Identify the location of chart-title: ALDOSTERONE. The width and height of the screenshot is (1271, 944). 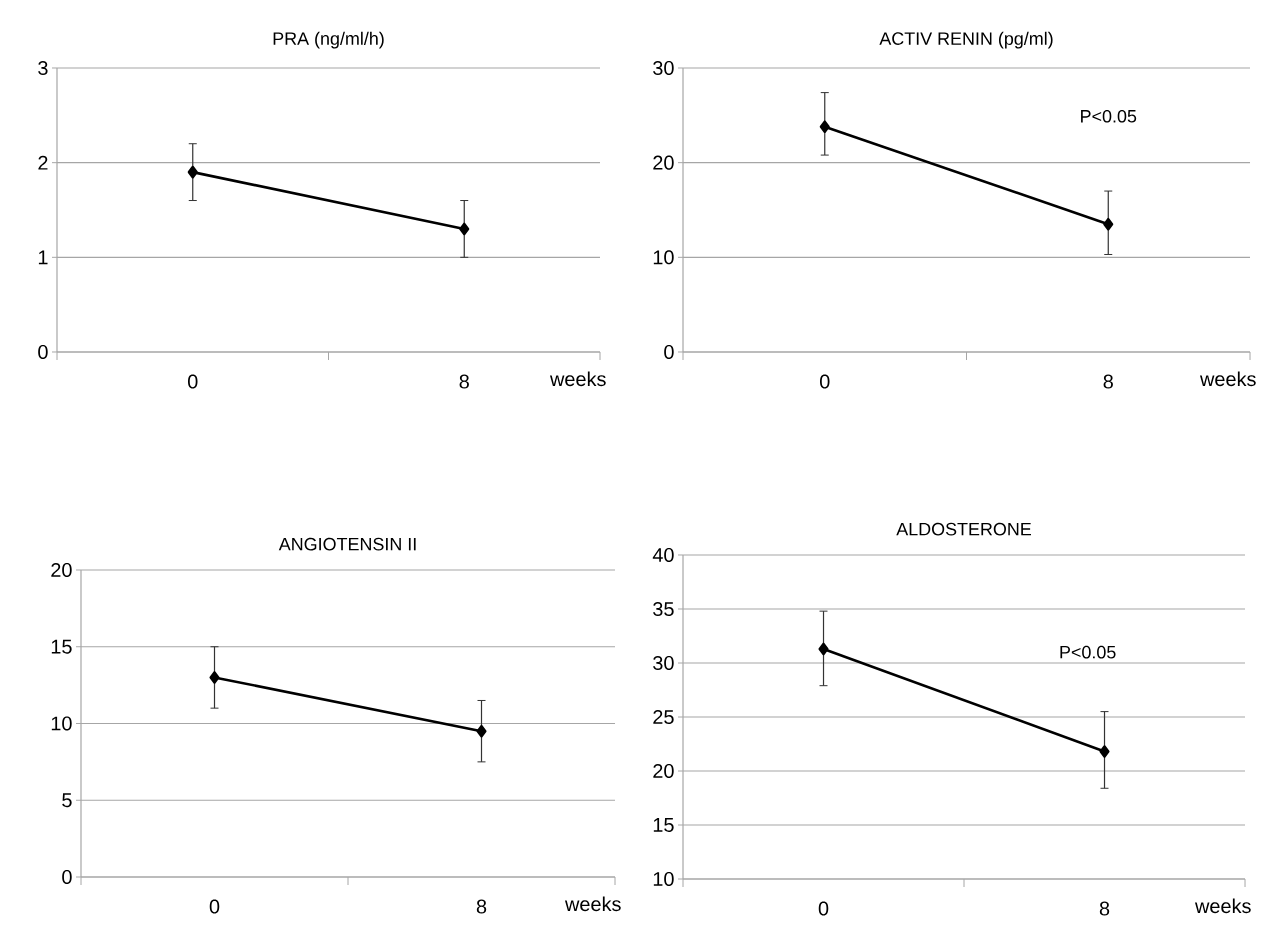
(963, 529).